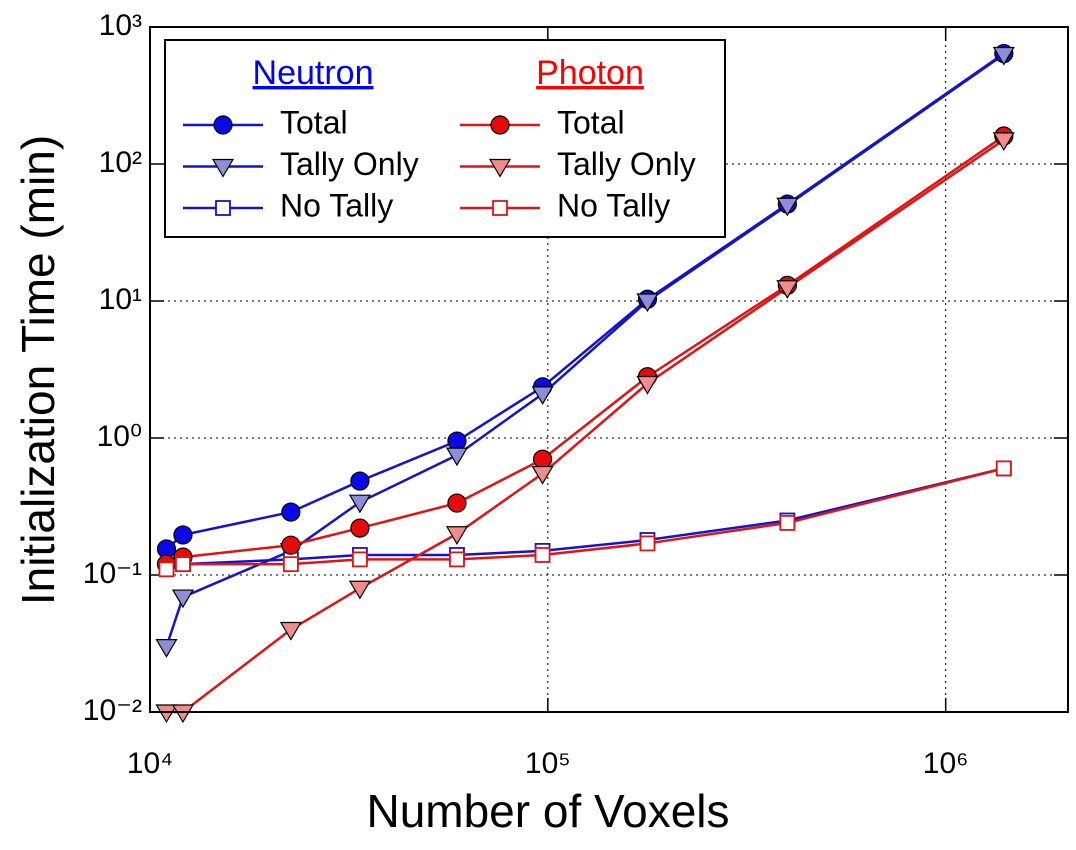 The image size is (1076, 850). I want to click on x-tick-label: 10⁴, so click(150, 763).